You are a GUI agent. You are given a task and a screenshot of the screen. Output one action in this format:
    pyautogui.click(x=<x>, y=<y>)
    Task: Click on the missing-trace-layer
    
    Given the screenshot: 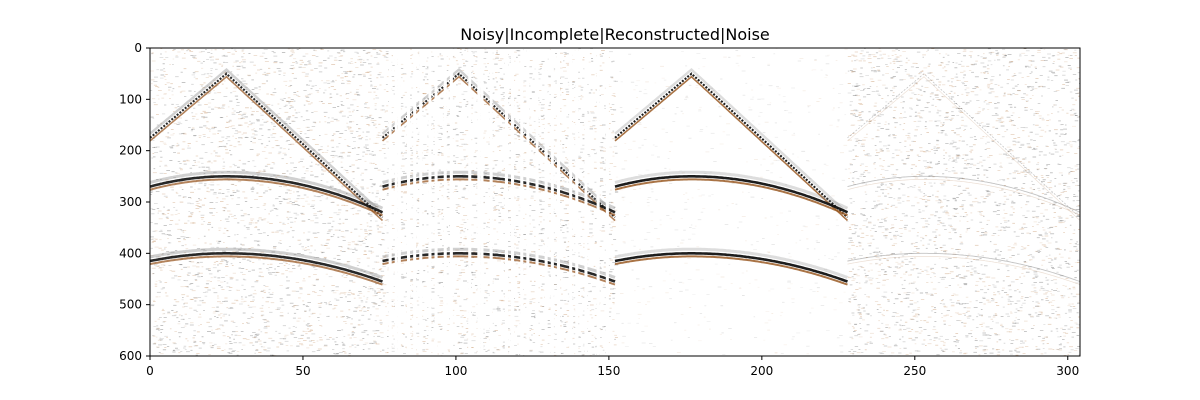 What is the action you would take?
    pyautogui.click(x=498, y=202)
    